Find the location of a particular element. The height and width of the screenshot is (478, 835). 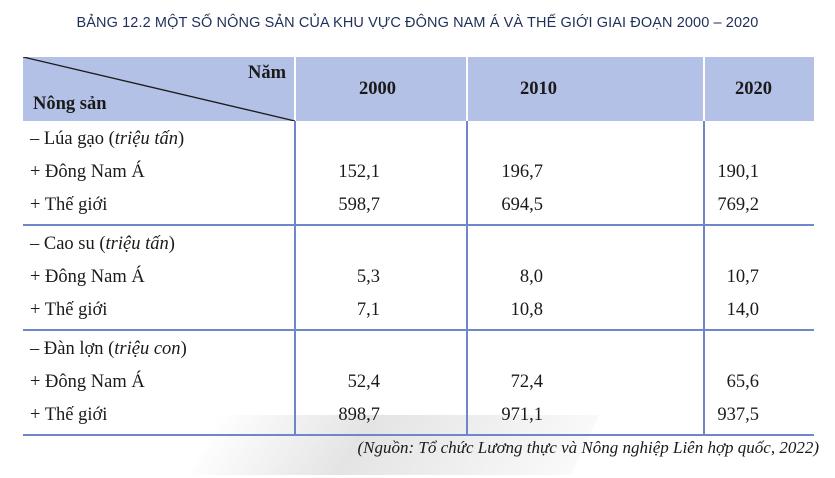

cell-value: 898,7 is located at coordinates (359, 415).